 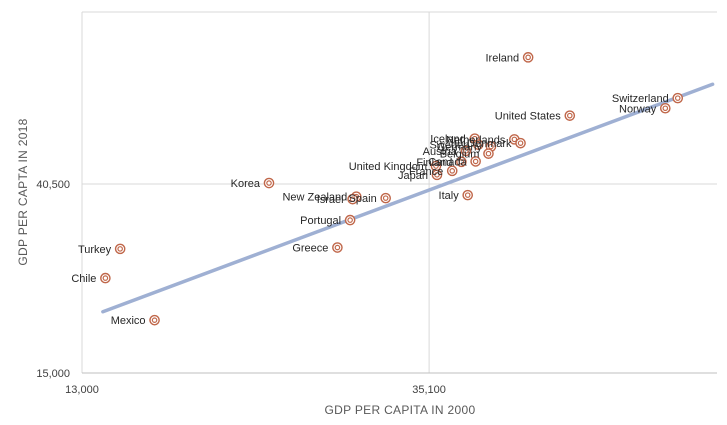 What do you see at coordinates (447, 140) in the screenshot?
I see `data-label: Iceland` at bounding box center [447, 140].